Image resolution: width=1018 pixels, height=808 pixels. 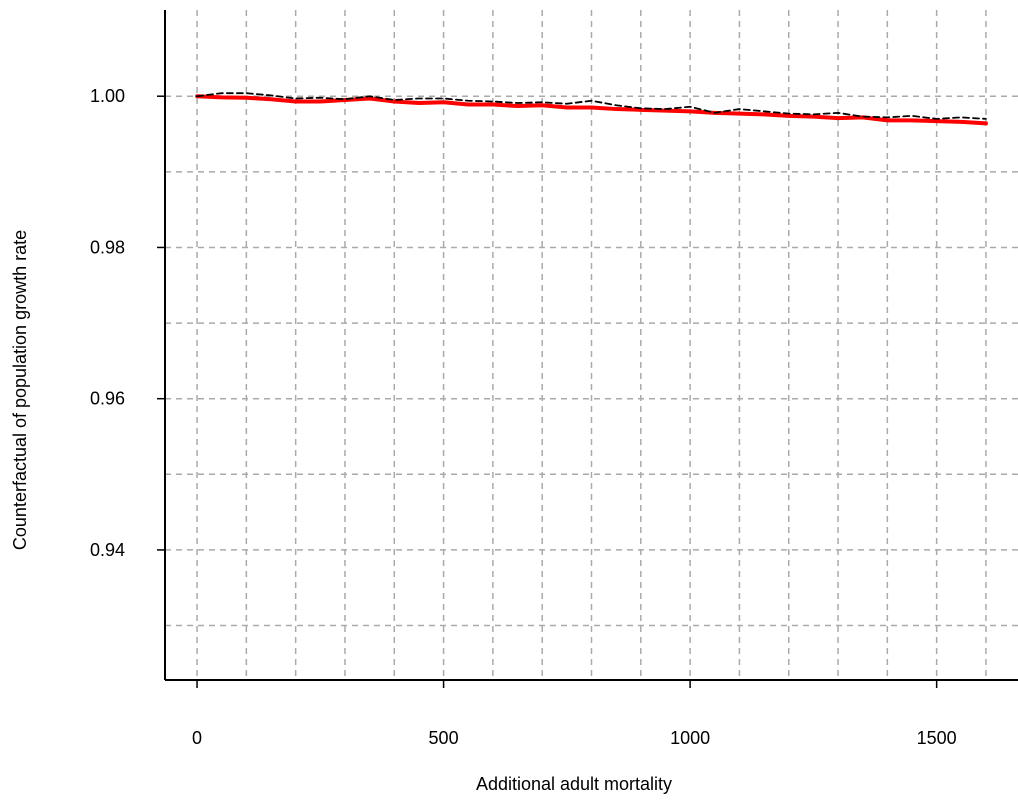 I want to click on x-tick-label: 0, so click(x=197, y=738).